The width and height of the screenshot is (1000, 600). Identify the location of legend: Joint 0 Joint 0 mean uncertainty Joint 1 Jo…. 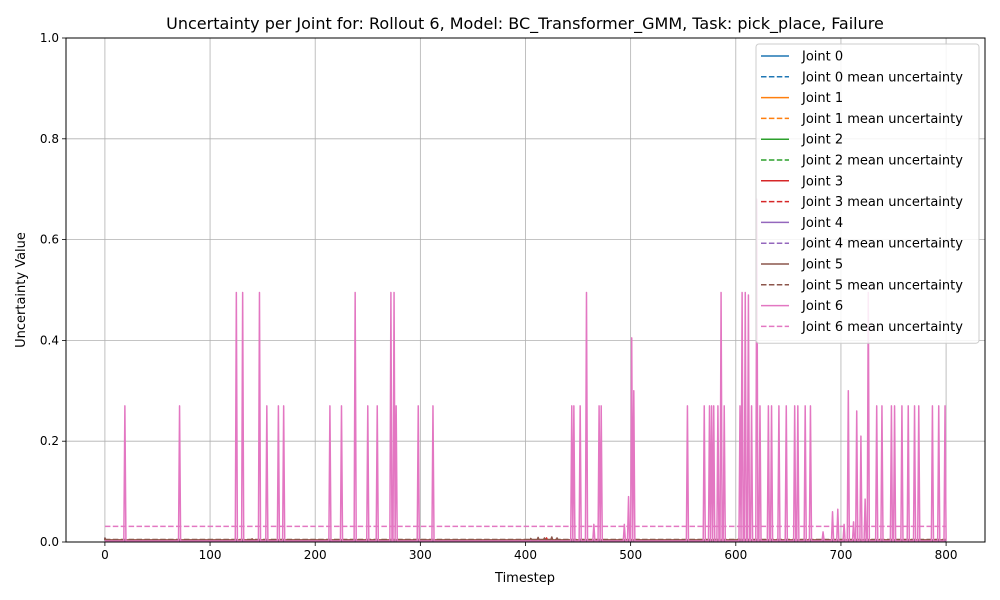
(867, 193).